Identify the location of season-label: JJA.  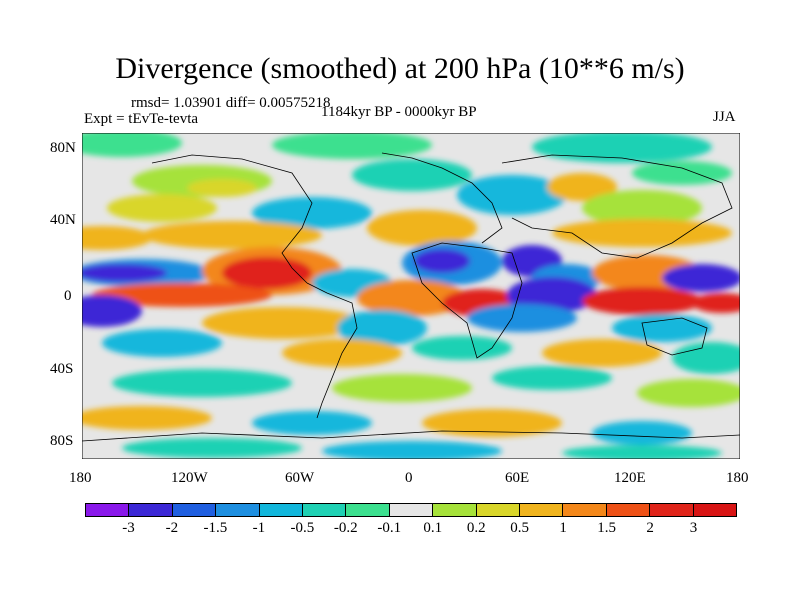
(724, 117).